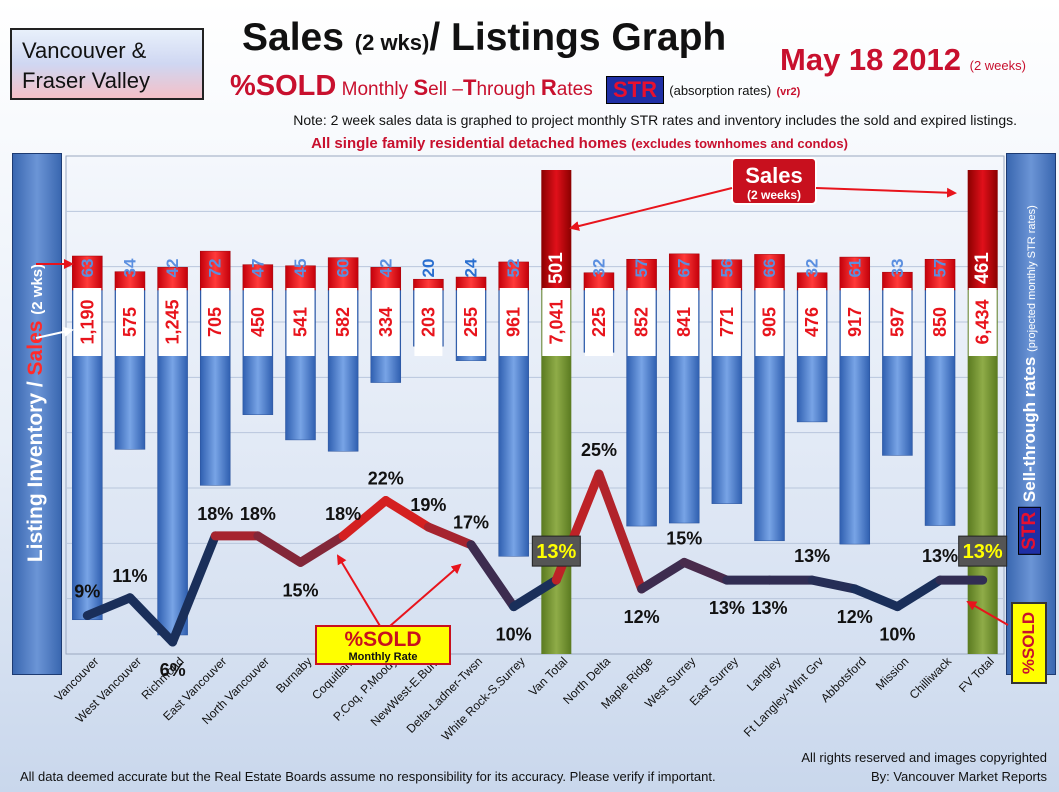 The image size is (1059, 792). I want to click on sales-label: 52, so click(513, 268).